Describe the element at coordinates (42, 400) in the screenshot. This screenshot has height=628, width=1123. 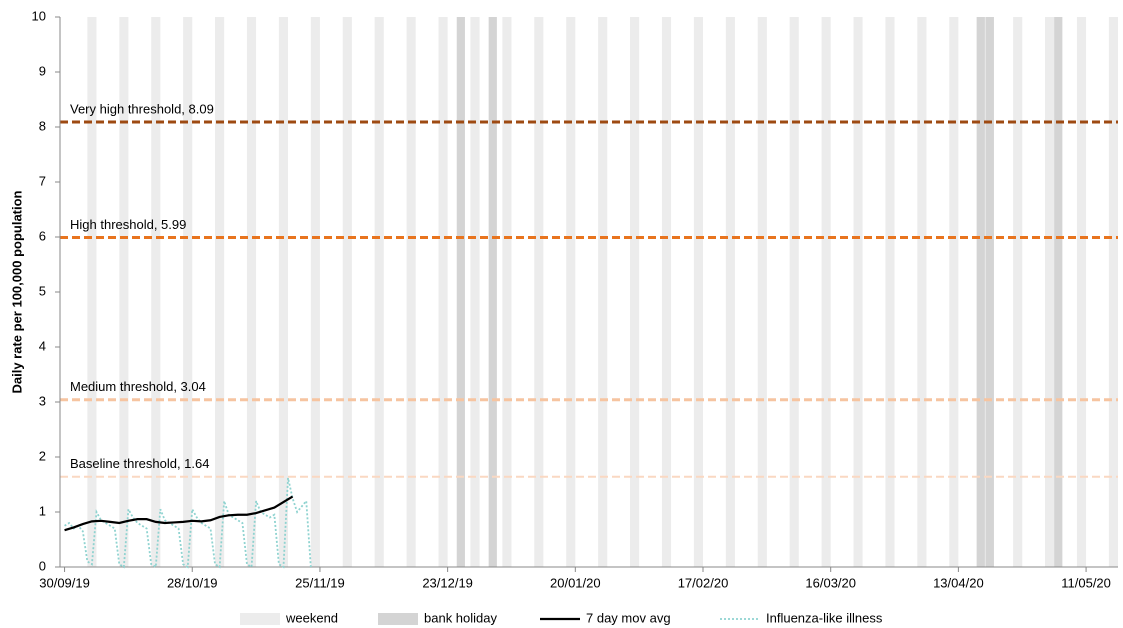
I see `y-tick-label: 3` at that location.